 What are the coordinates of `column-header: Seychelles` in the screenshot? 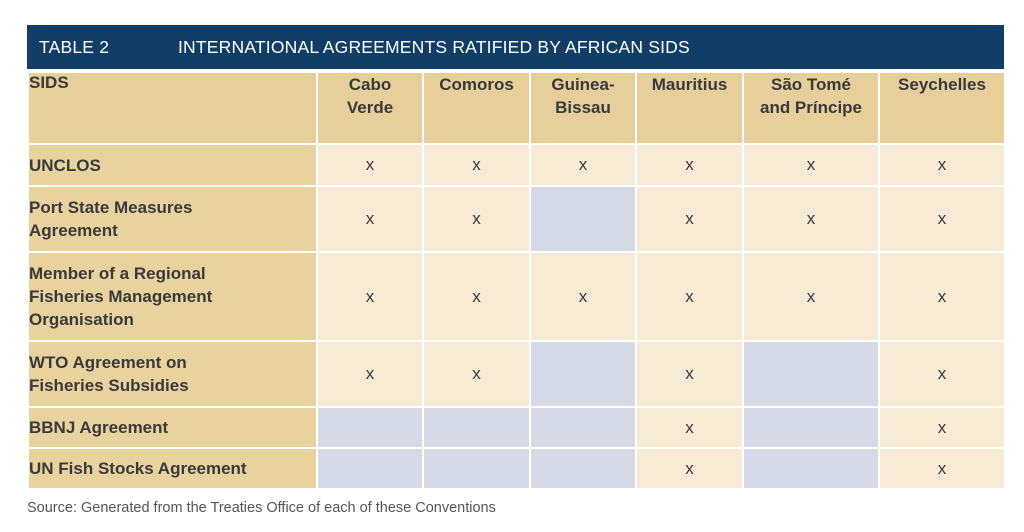 It's located at (942, 108).